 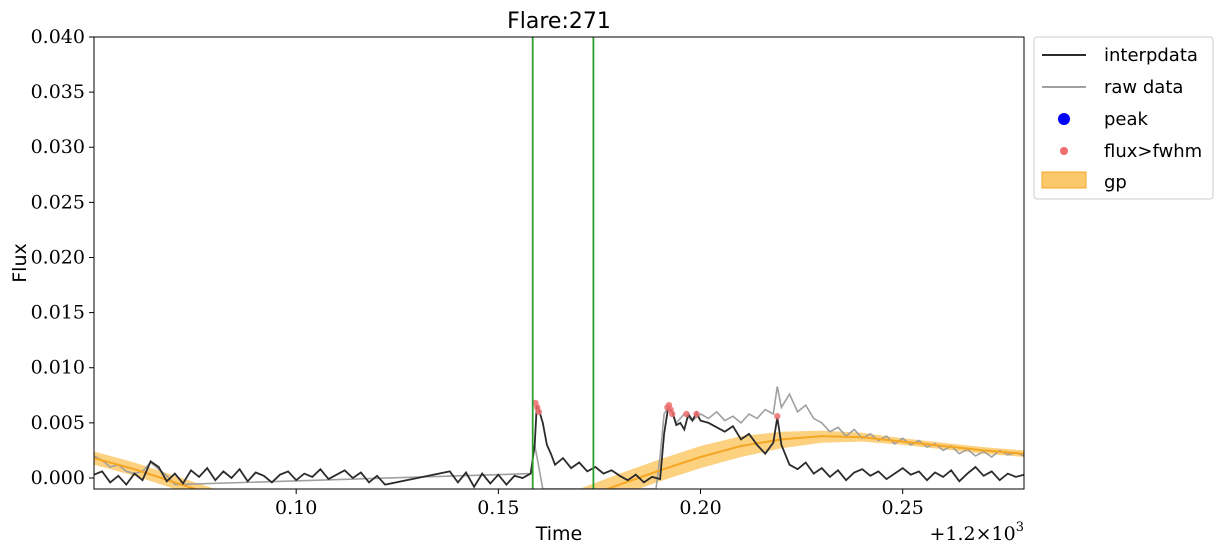 What do you see at coordinates (58, 202) in the screenshot?
I see `y-tick-label: 0.025` at bounding box center [58, 202].